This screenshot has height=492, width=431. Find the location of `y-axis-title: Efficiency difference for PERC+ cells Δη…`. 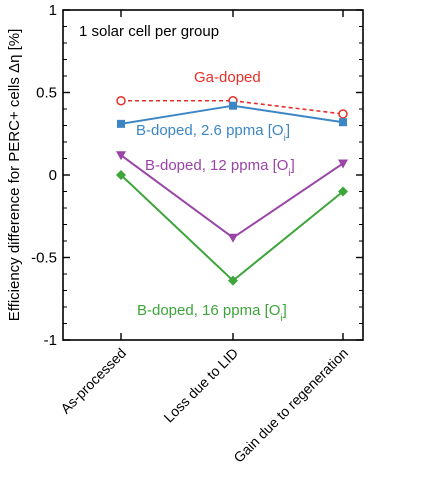

y-axis-title: Efficiency difference for PERC+ cells Δη… is located at coordinates (14, 175).